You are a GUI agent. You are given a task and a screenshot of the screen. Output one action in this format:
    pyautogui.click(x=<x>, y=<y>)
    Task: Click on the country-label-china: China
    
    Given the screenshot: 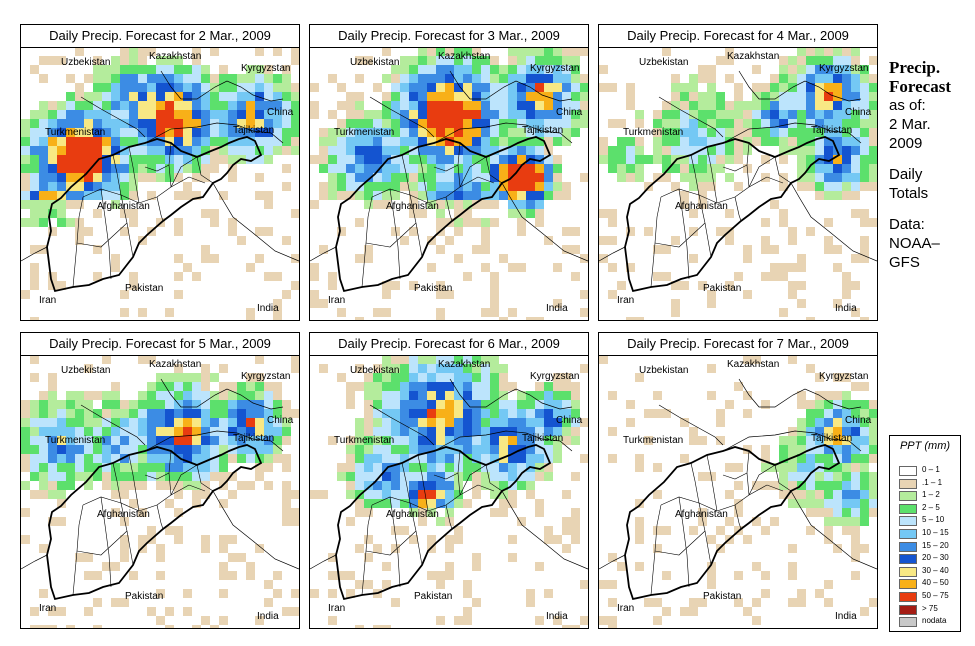 What is the action you would take?
    pyautogui.click(x=280, y=420)
    